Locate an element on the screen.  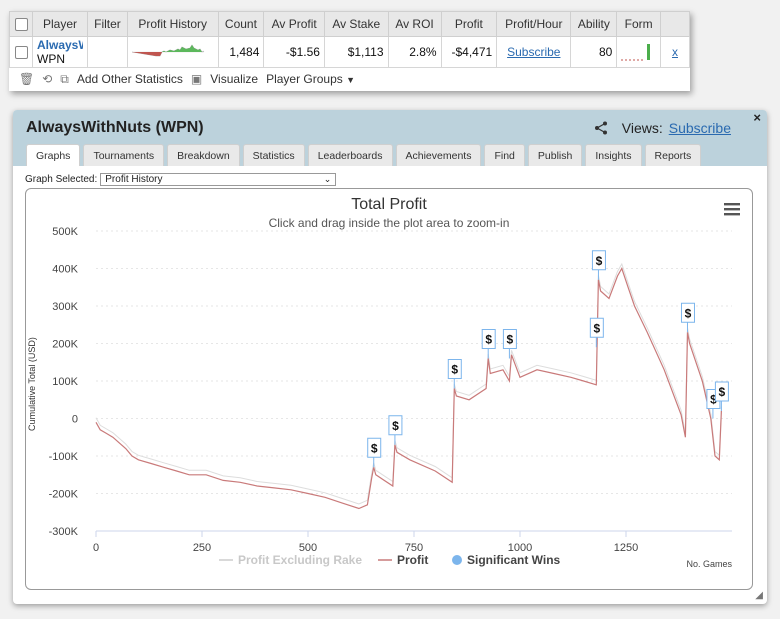
remove-row-link: x is located at coordinates (675, 52).